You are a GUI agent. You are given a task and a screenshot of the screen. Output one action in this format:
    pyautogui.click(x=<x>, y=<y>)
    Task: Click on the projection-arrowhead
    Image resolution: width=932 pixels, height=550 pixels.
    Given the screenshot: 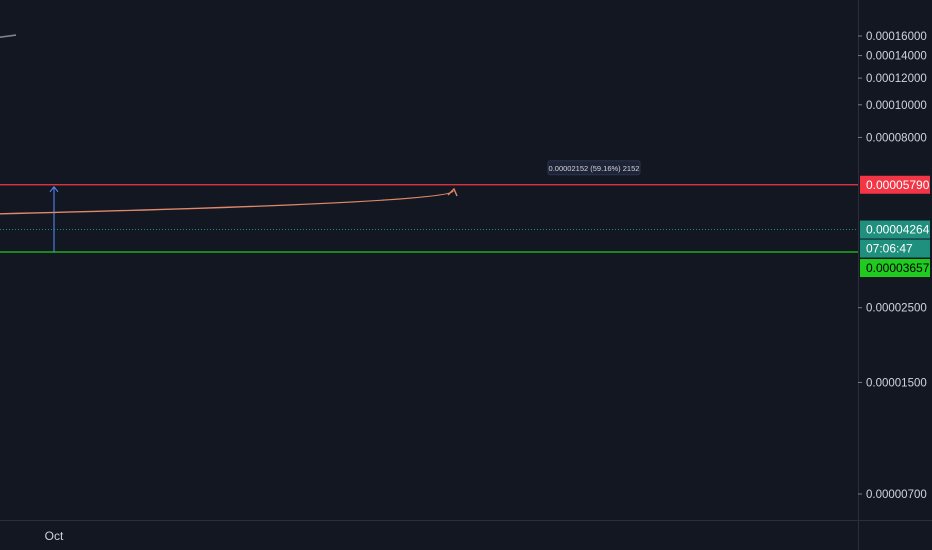 What is the action you would take?
    pyautogui.click(x=452, y=192)
    